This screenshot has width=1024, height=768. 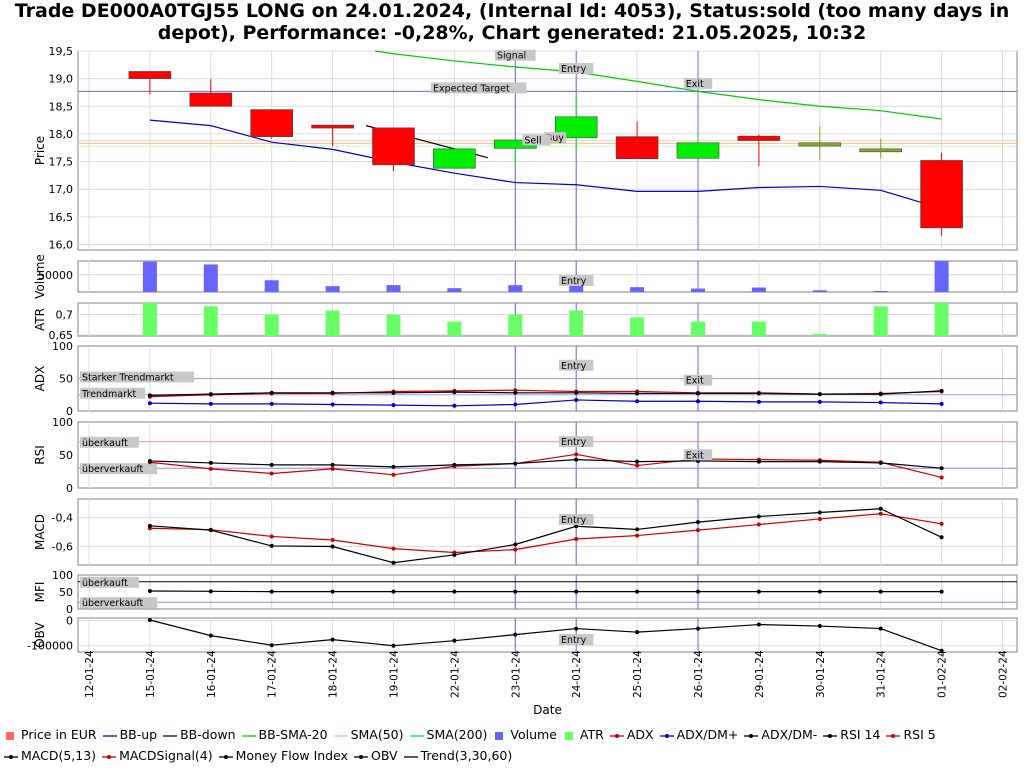 What do you see at coordinates (105, 443) in the screenshot?
I see `rsi-level-label: überkauft` at bounding box center [105, 443].